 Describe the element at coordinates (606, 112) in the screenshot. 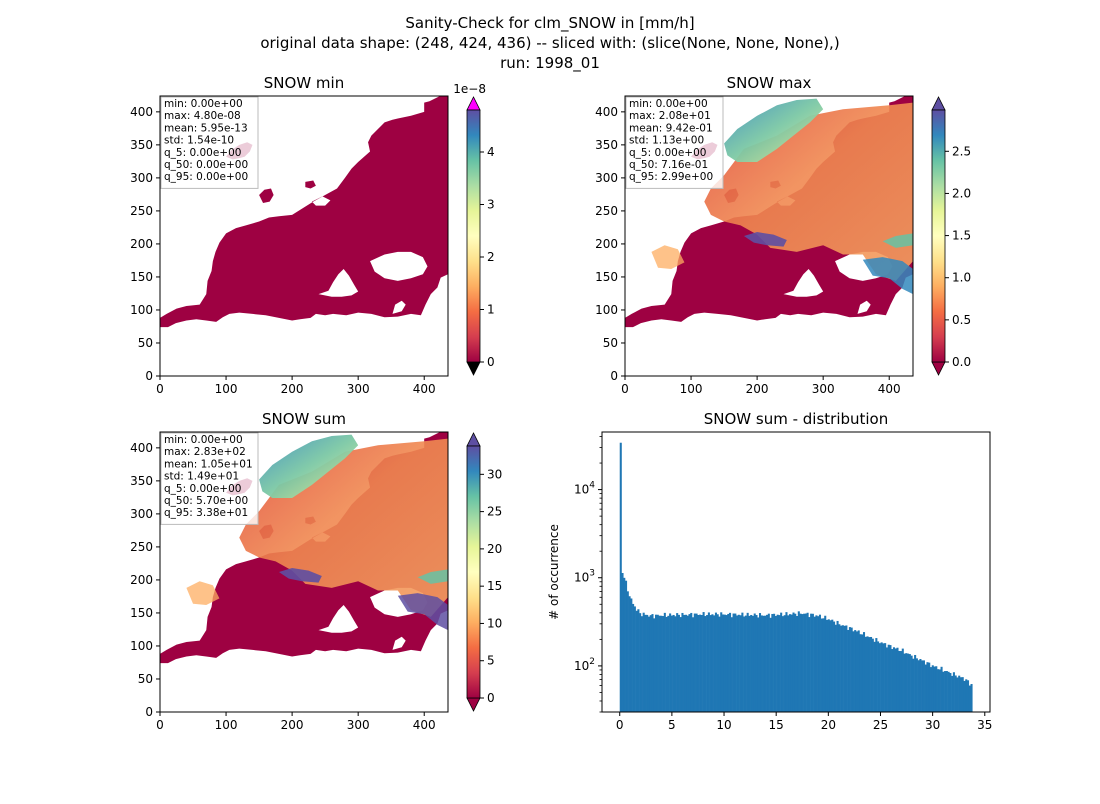

I see `y-tick-label: 400` at that location.